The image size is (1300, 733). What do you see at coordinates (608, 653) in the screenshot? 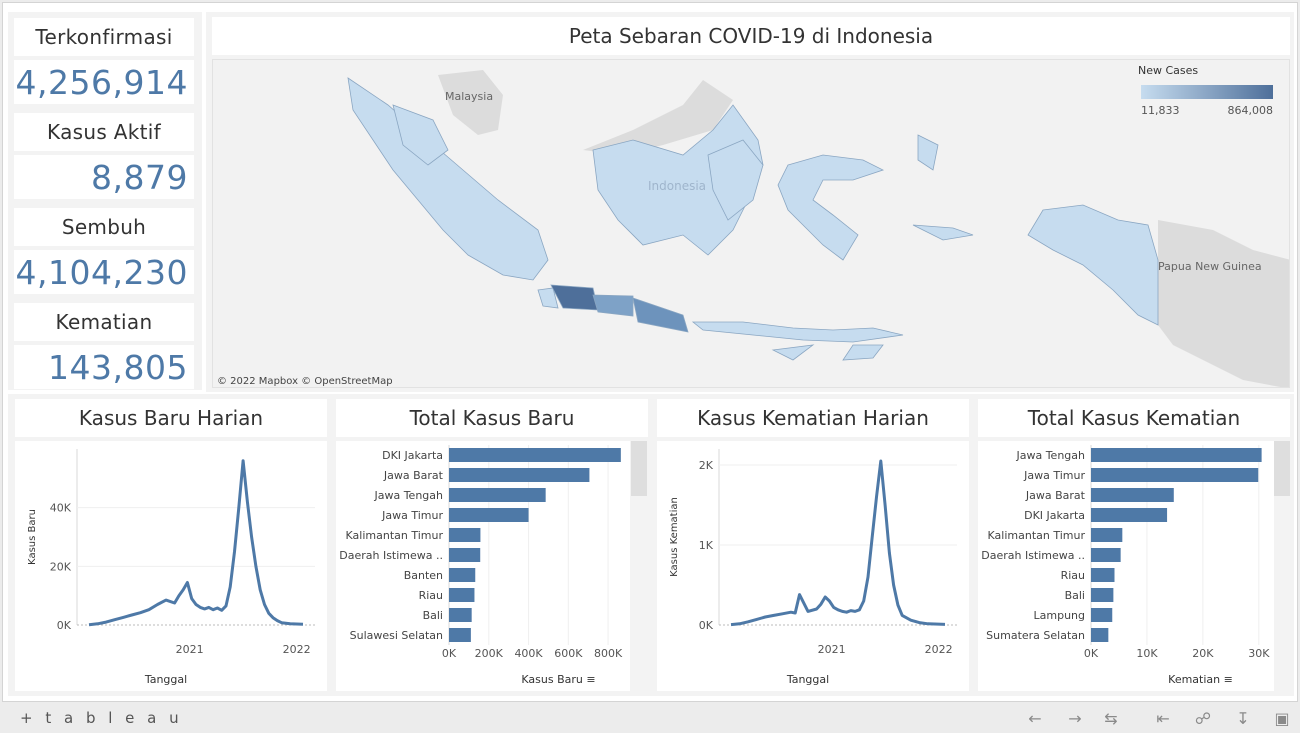
I see `x-tick-label: 800K` at bounding box center [608, 653].